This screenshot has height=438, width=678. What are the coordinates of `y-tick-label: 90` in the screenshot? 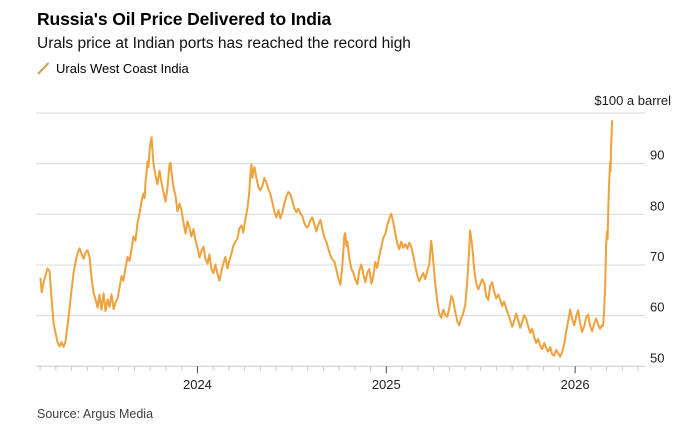 It's located at (657, 155).